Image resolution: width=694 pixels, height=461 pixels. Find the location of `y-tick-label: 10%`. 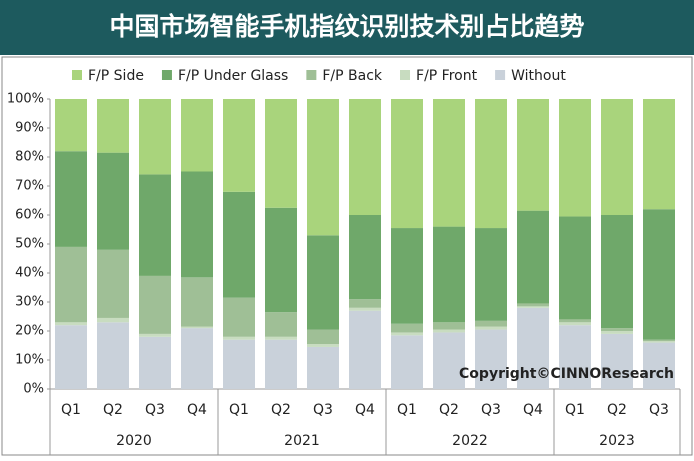

y-tick-label: 10% is located at coordinates (29, 360).